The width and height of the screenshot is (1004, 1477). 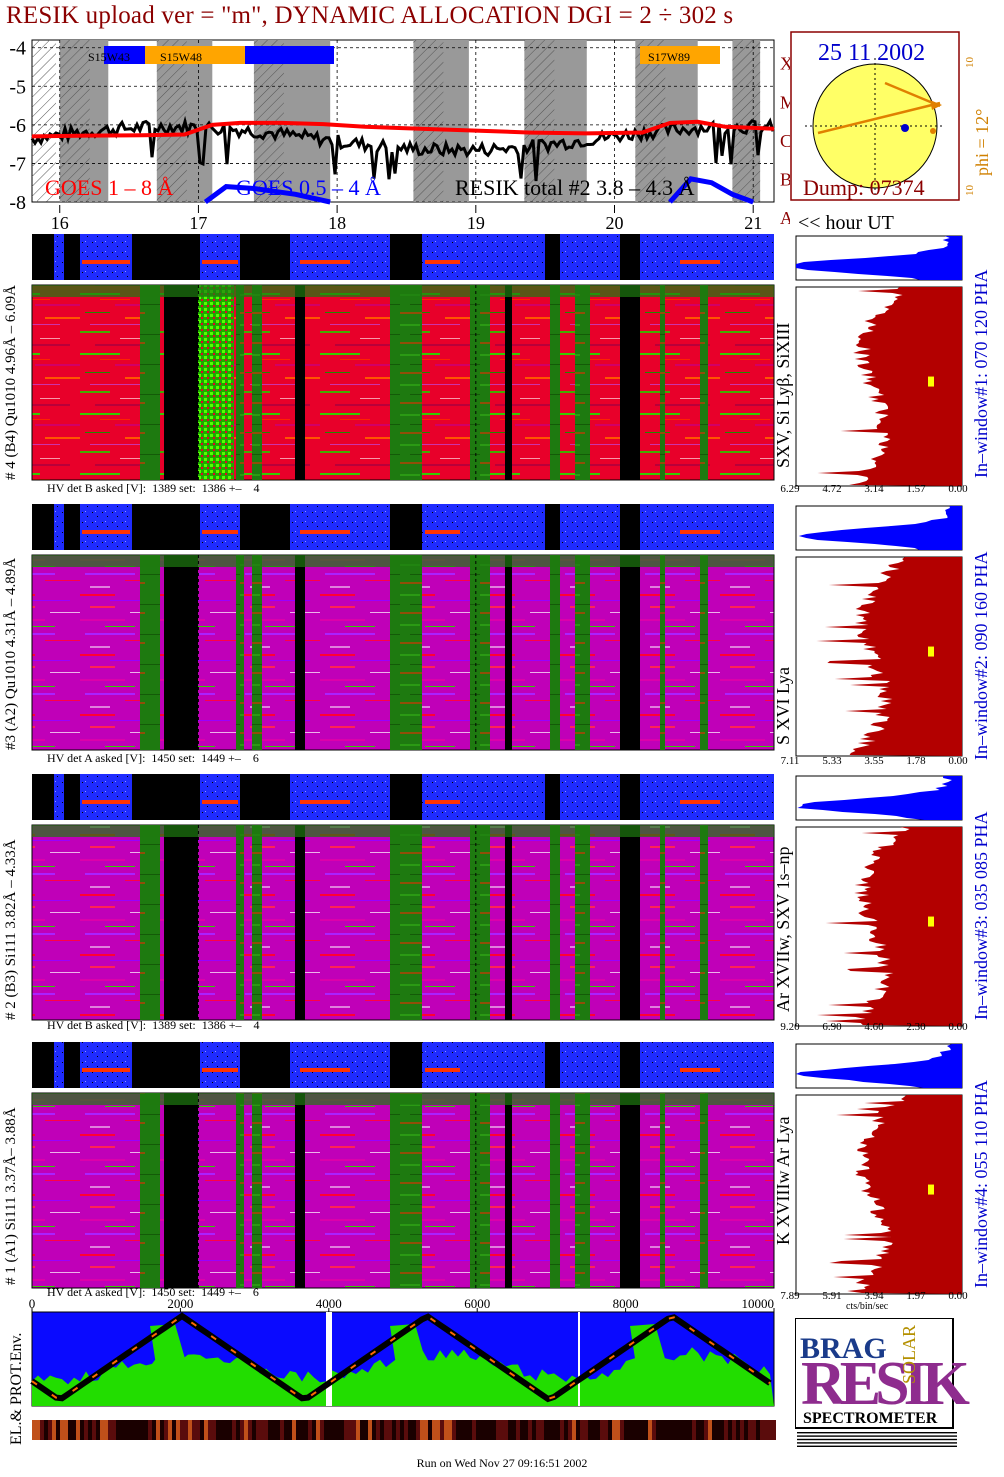 I want to click on pha-xticks-1: 6.29 4.72 3.14 1.57 0.00, so click(x=874, y=489).